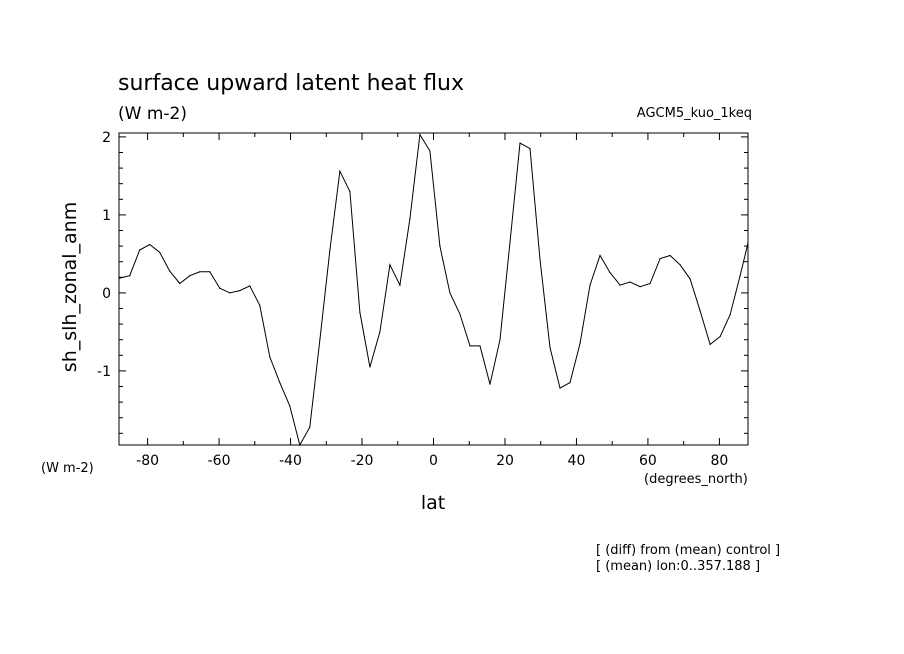 Image resolution: width=904 pixels, height=654 pixels. What do you see at coordinates (291, 83) in the screenshot?
I see `chart-title: surface upward latent heat flux` at bounding box center [291, 83].